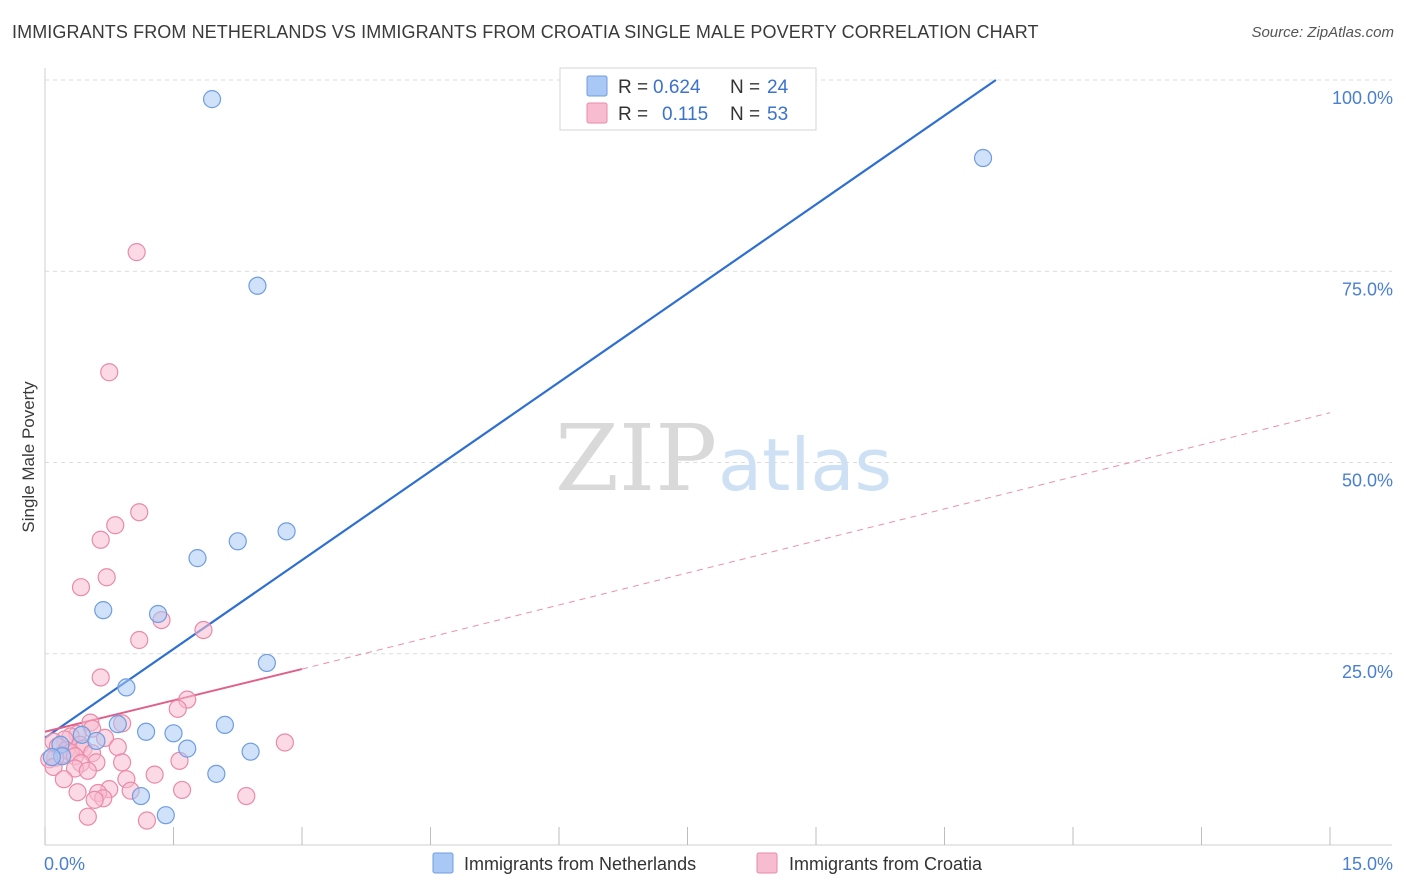 Image resolution: width=1406 pixels, height=892 pixels. I want to click on legend-n-value-netherlands: 24, so click(778, 87).